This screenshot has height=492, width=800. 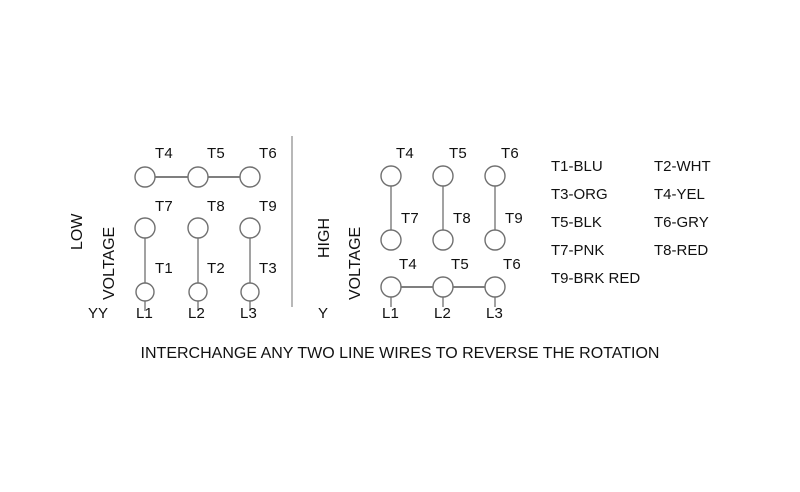 What do you see at coordinates (355, 263) in the screenshot?
I see `high-voltage-caption-secondary: VOLTAGE` at bounding box center [355, 263].